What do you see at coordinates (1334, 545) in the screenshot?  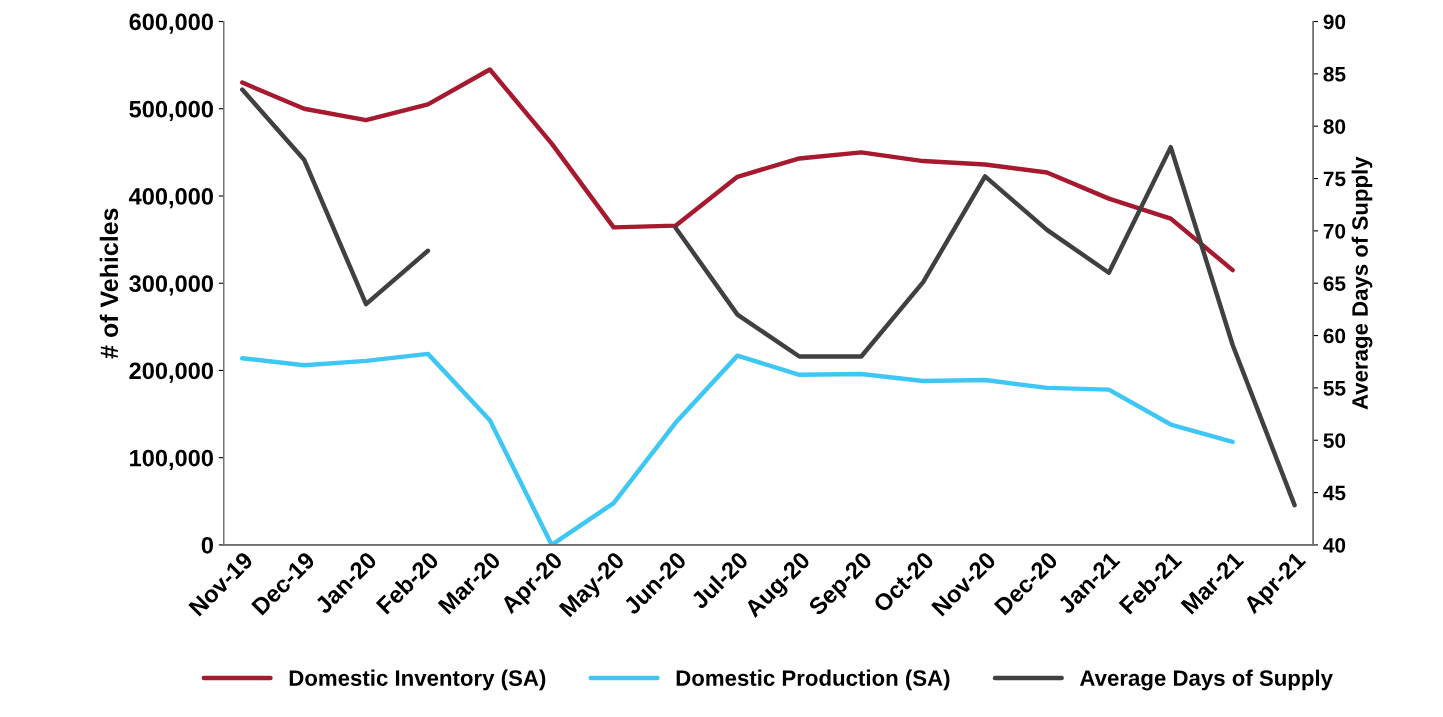 I see `y2-tick-label: 40` at bounding box center [1334, 545].